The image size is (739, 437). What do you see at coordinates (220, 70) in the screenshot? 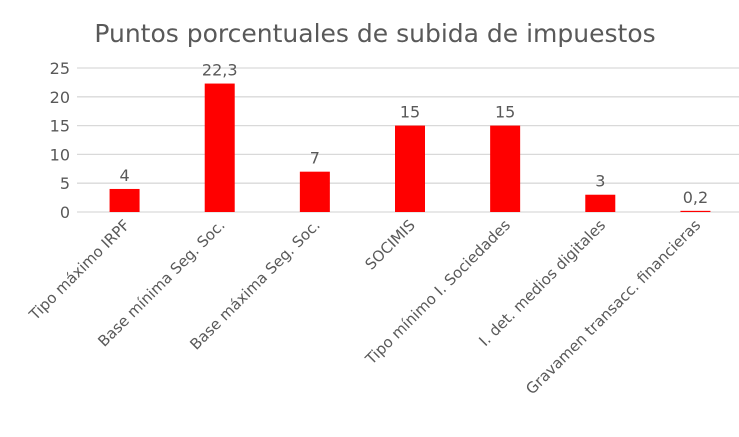
I see `data-label: 22,3` at bounding box center [220, 70].